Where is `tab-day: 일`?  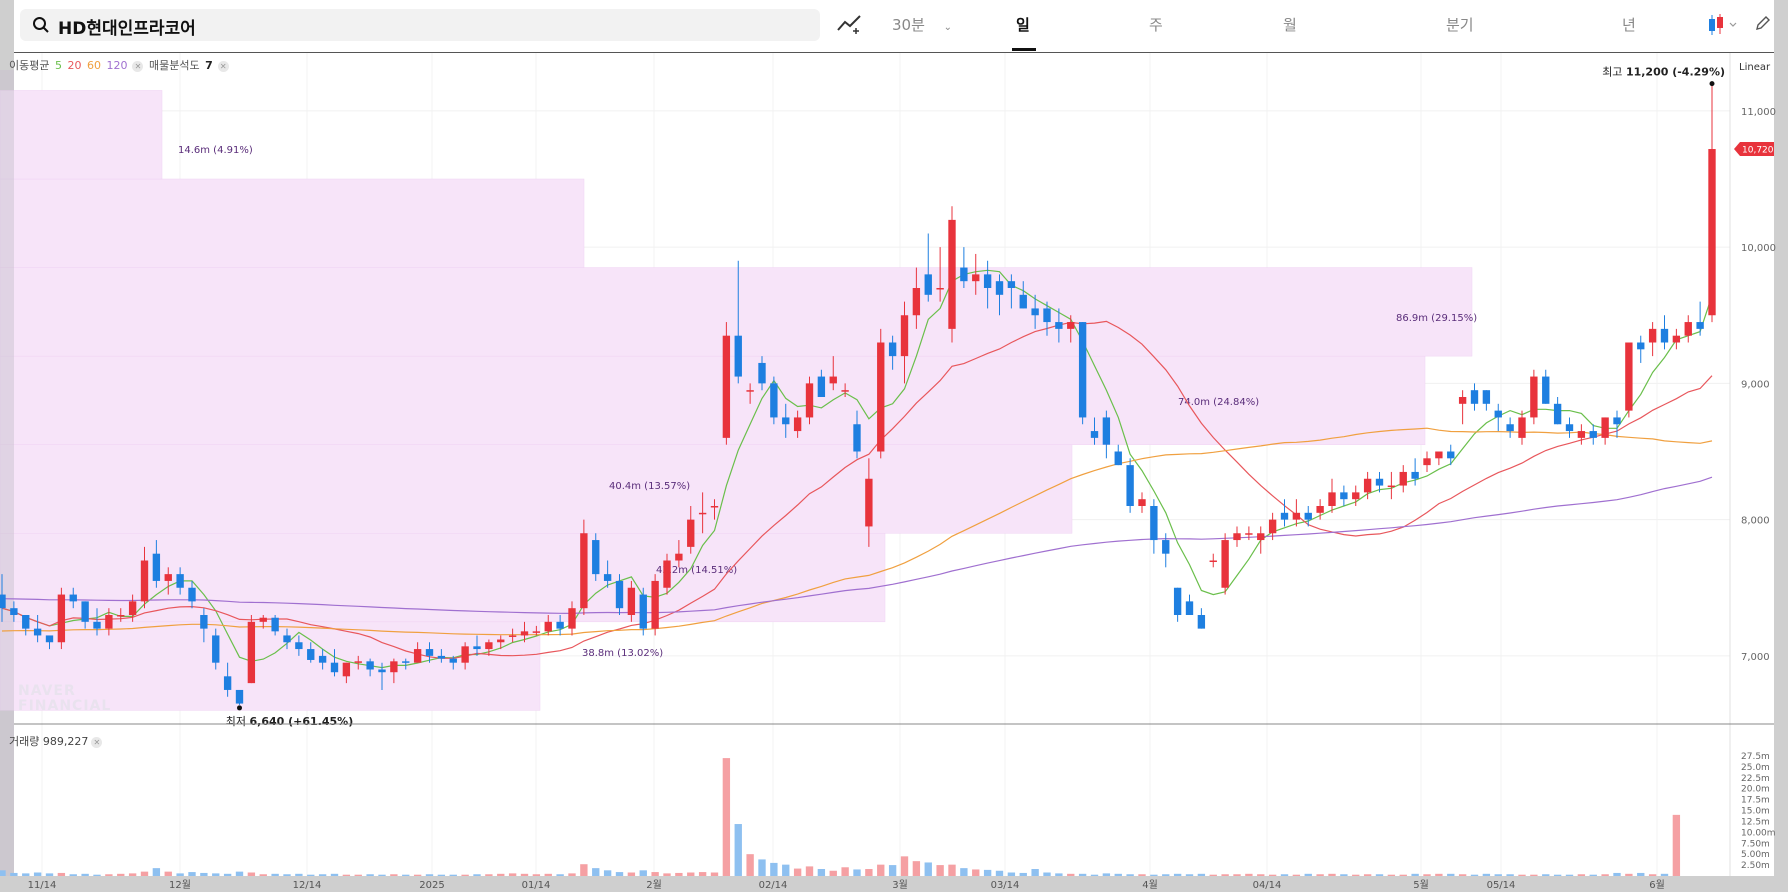 tab-day: 일 is located at coordinates (1023, 25).